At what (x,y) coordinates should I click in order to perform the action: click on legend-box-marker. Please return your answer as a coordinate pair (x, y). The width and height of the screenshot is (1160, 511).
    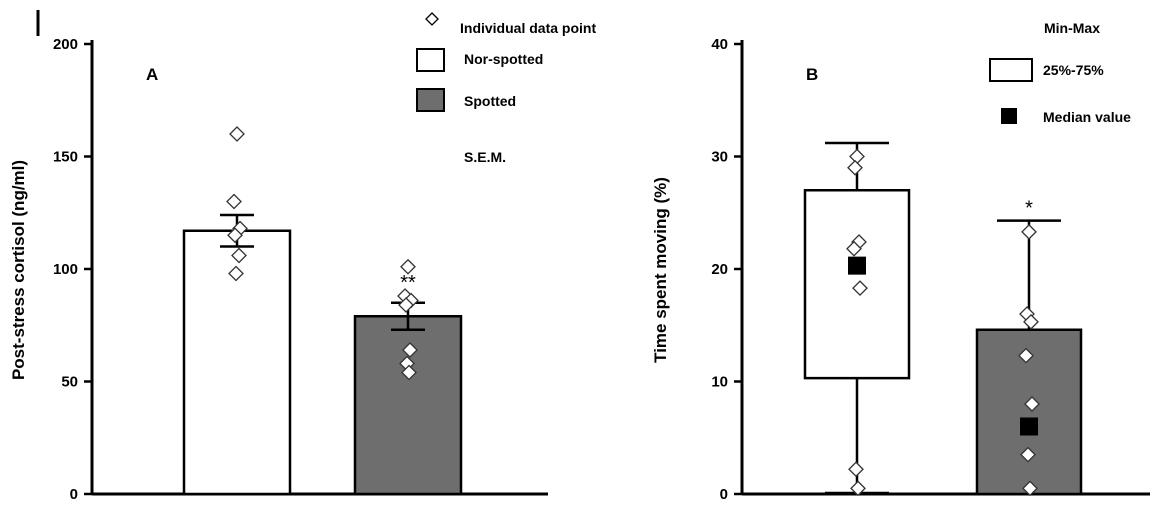
    Looking at the image, I should click on (1011, 70).